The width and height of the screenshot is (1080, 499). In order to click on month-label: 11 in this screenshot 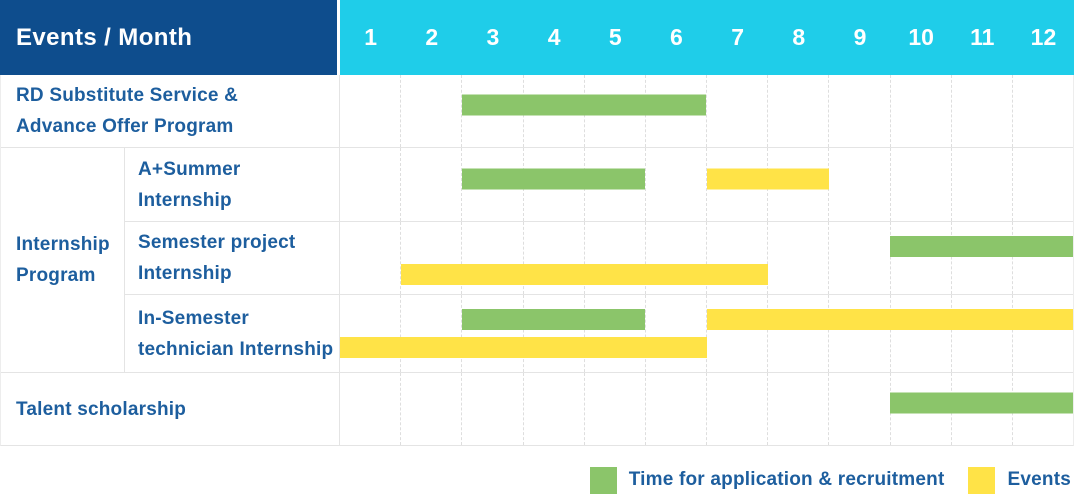, I will do `click(982, 37)`.